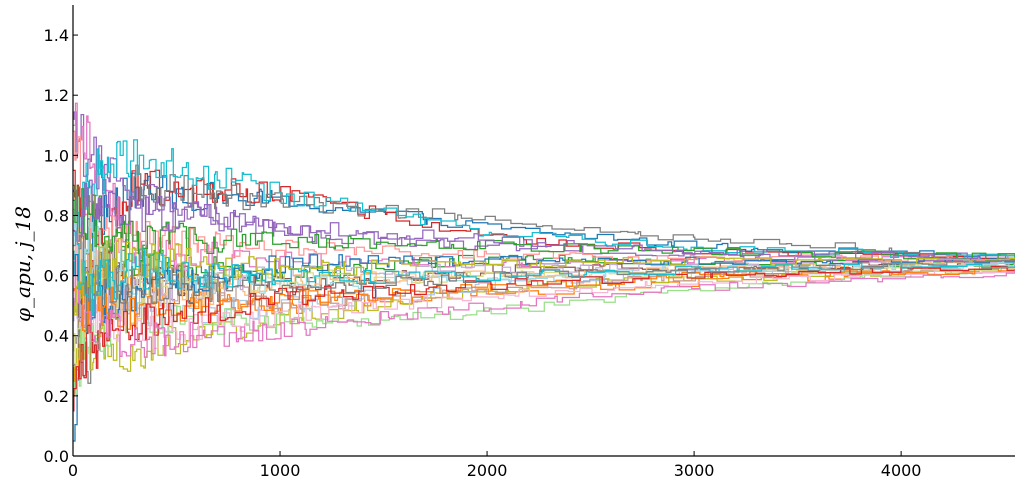  What do you see at coordinates (23, 264) in the screenshot?
I see `y-axis-label: φ_apu, j_18` at bounding box center [23, 264].